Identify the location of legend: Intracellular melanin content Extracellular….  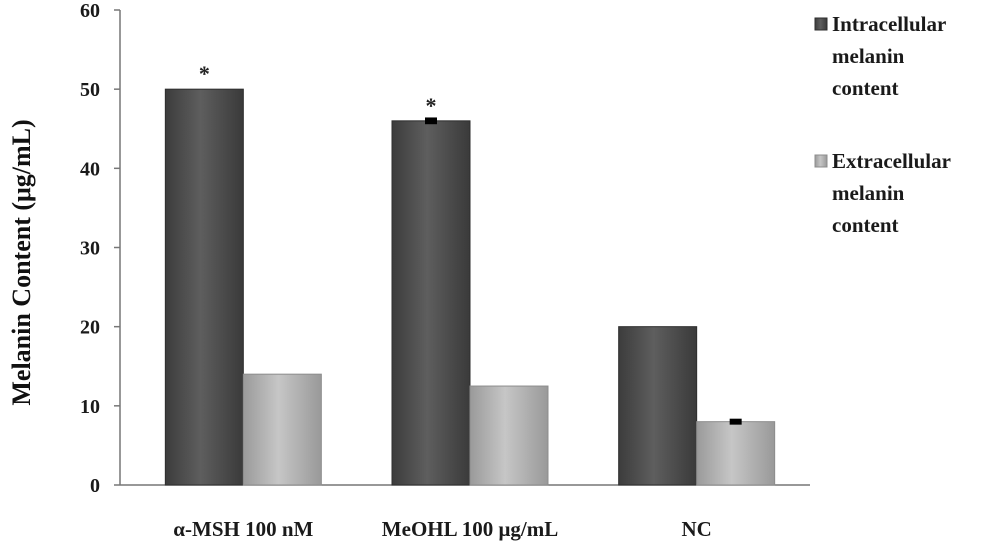
(882, 124).